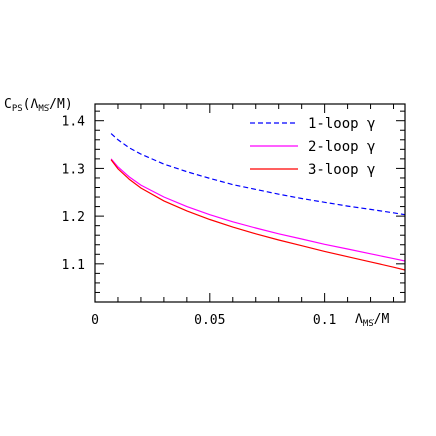 The image size is (436, 436). Describe the element at coordinates (31, 104) in the screenshot. I see `y-axis-label-open: (Λ` at that location.